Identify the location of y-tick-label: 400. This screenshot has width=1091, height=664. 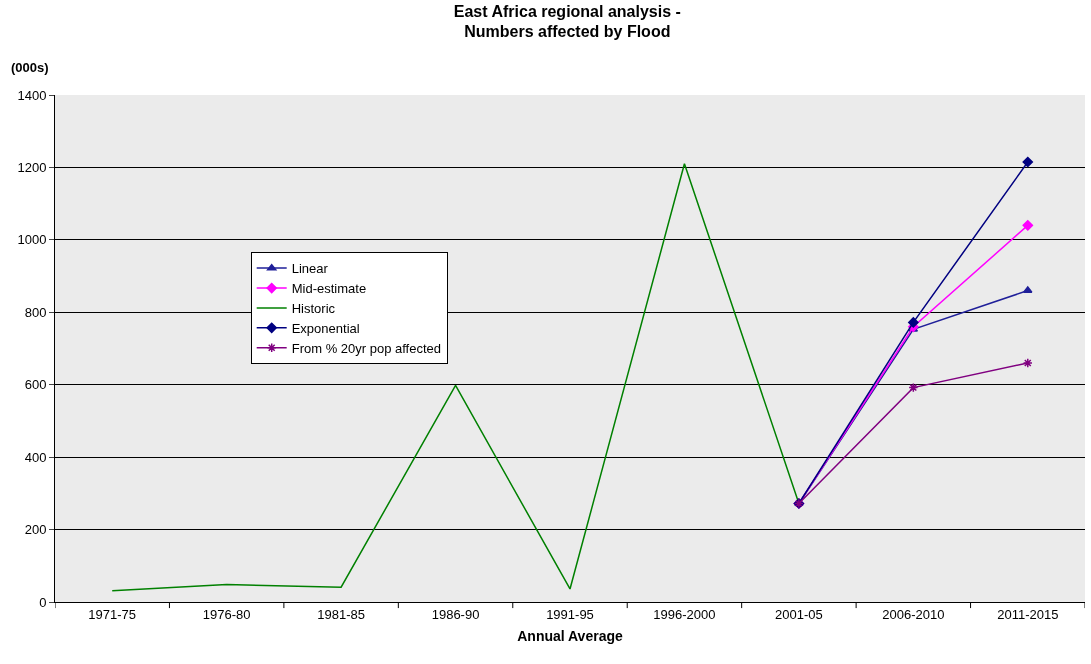
(35, 457).